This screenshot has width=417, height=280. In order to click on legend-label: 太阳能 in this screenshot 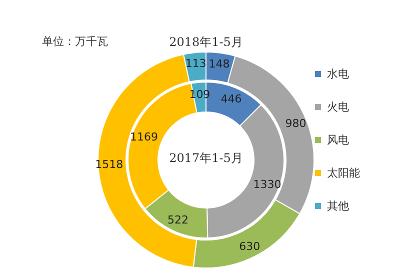, I will do `click(343, 173)`.